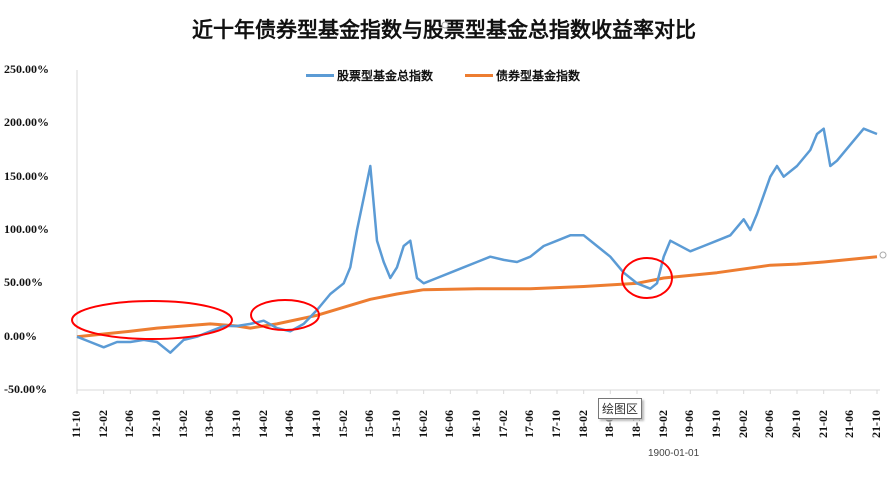 This screenshot has height=493, width=888. What do you see at coordinates (444, 29) in the screenshot?
I see `chart-title: 近十年债券型基金指数与股票型基金总指数收益率对比` at bounding box center [444, 29].